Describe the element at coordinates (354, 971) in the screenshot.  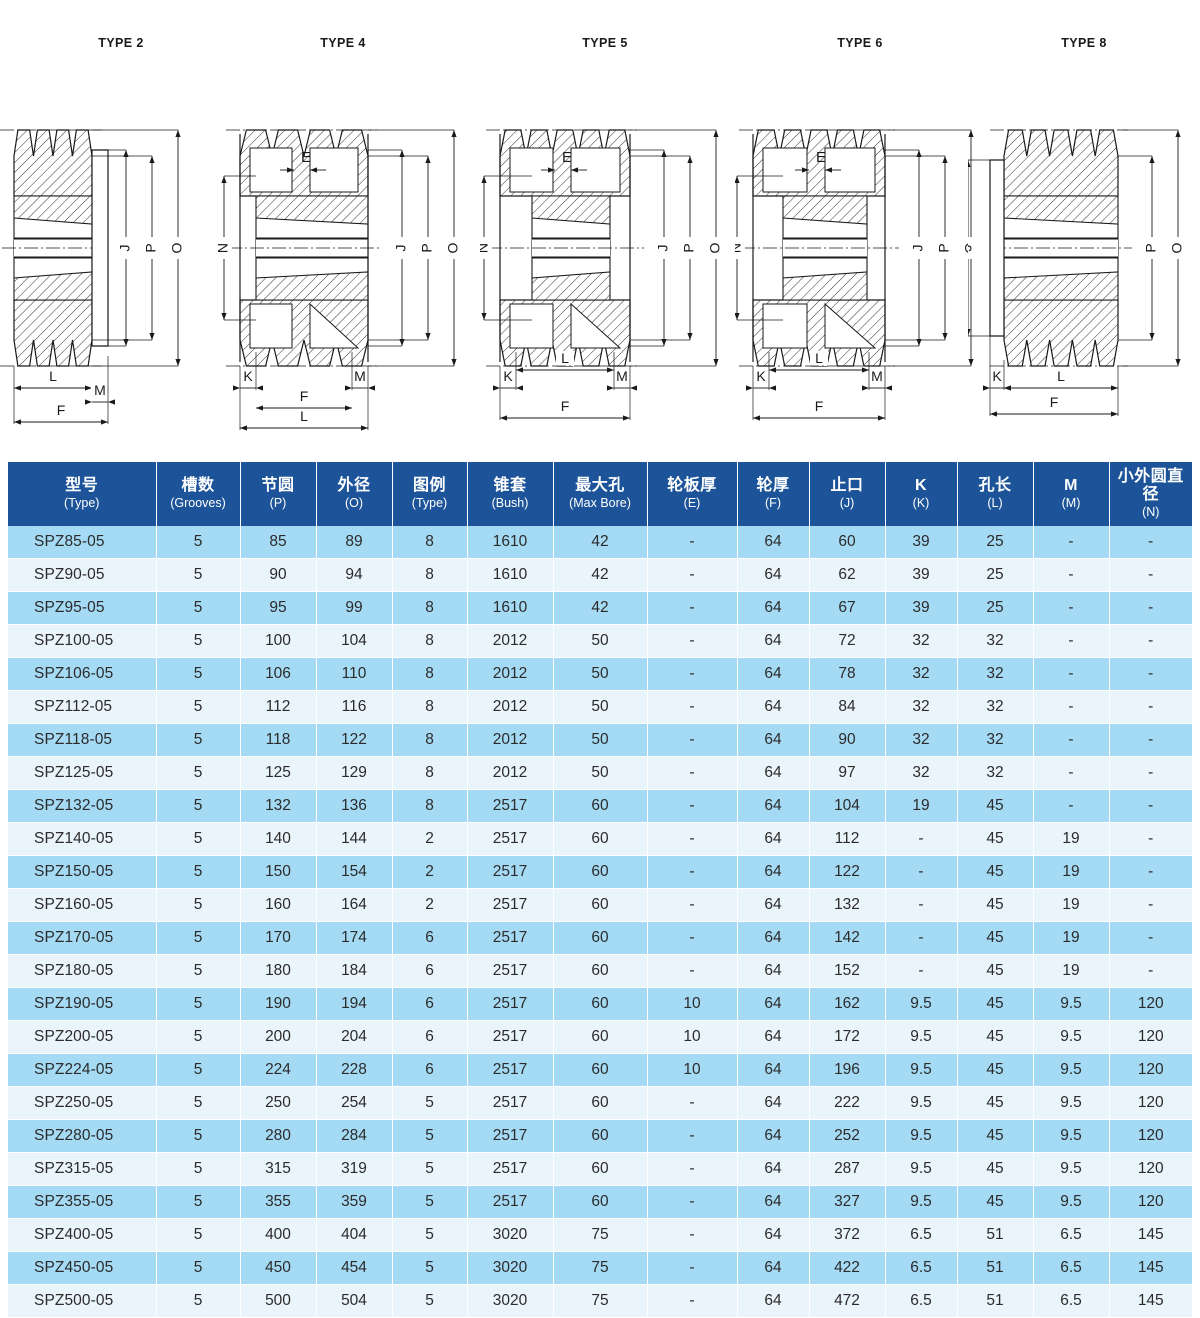
I see `cell-O: 184` at that location.